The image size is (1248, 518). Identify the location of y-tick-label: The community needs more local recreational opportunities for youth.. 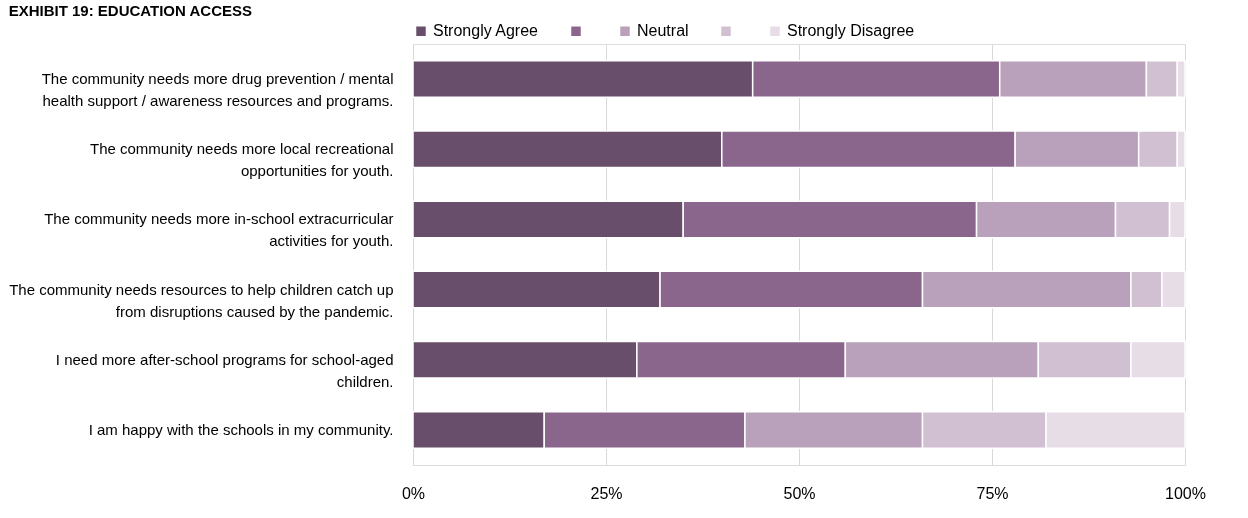
(242, 160).